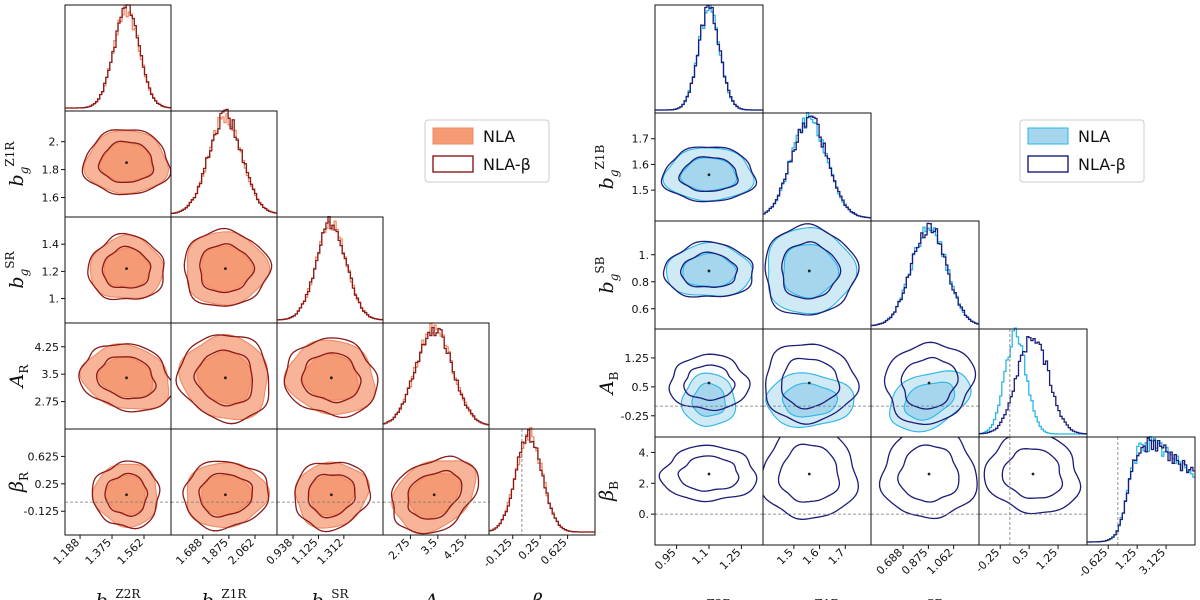 The height and width of the screenshot is (600, 1200). I want to click on contour-blue-model-1-0-nla-inner, so click(708, 174).